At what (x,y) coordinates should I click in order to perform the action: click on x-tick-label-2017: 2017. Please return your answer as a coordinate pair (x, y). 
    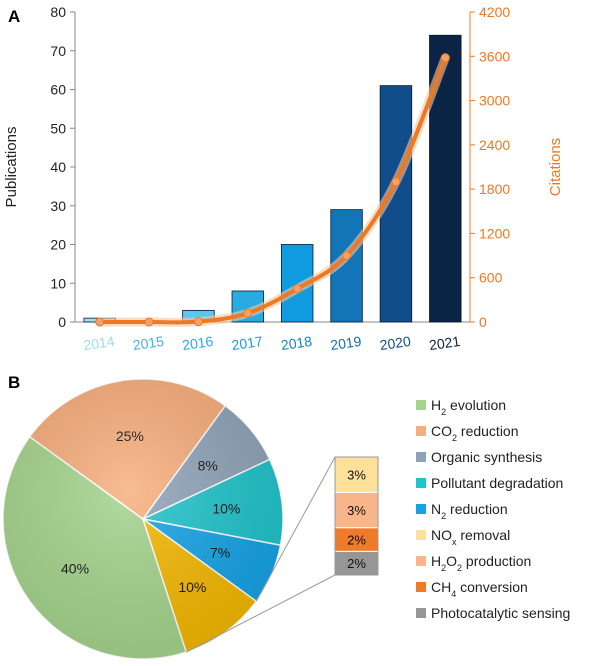
    Looking at the image, I should click on (247, 343).